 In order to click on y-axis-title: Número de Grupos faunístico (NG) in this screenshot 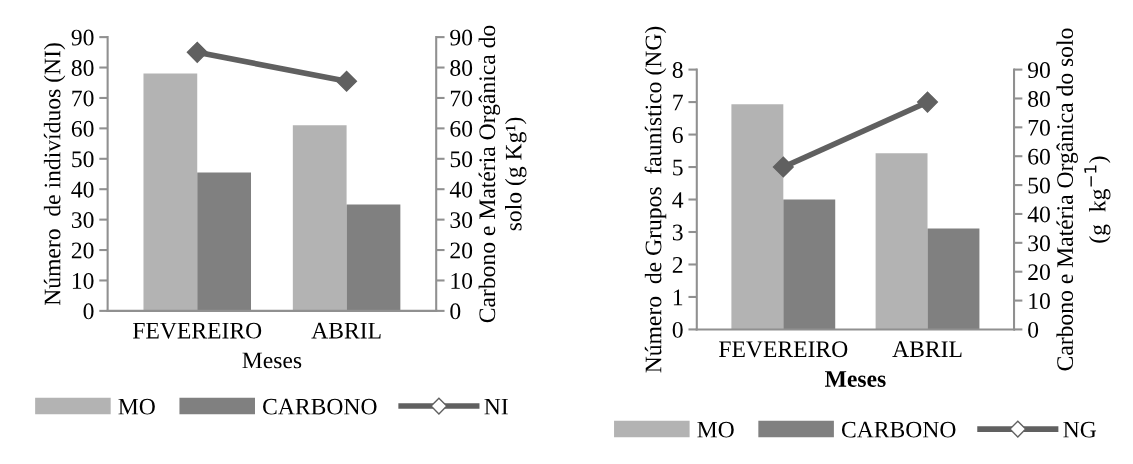, I will do `click(655, 199)`.